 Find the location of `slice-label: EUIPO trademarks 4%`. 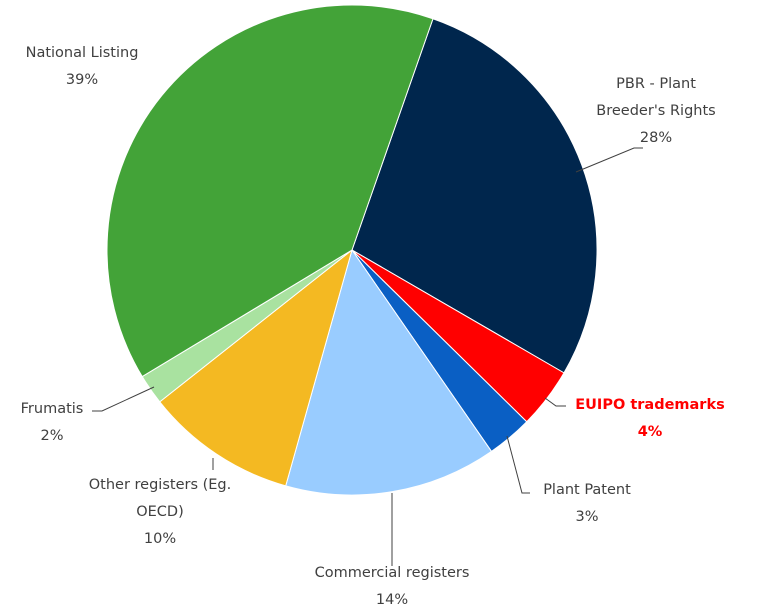

slice-label: EUIPO trademarks 4% is located at coordinates (650, 418).